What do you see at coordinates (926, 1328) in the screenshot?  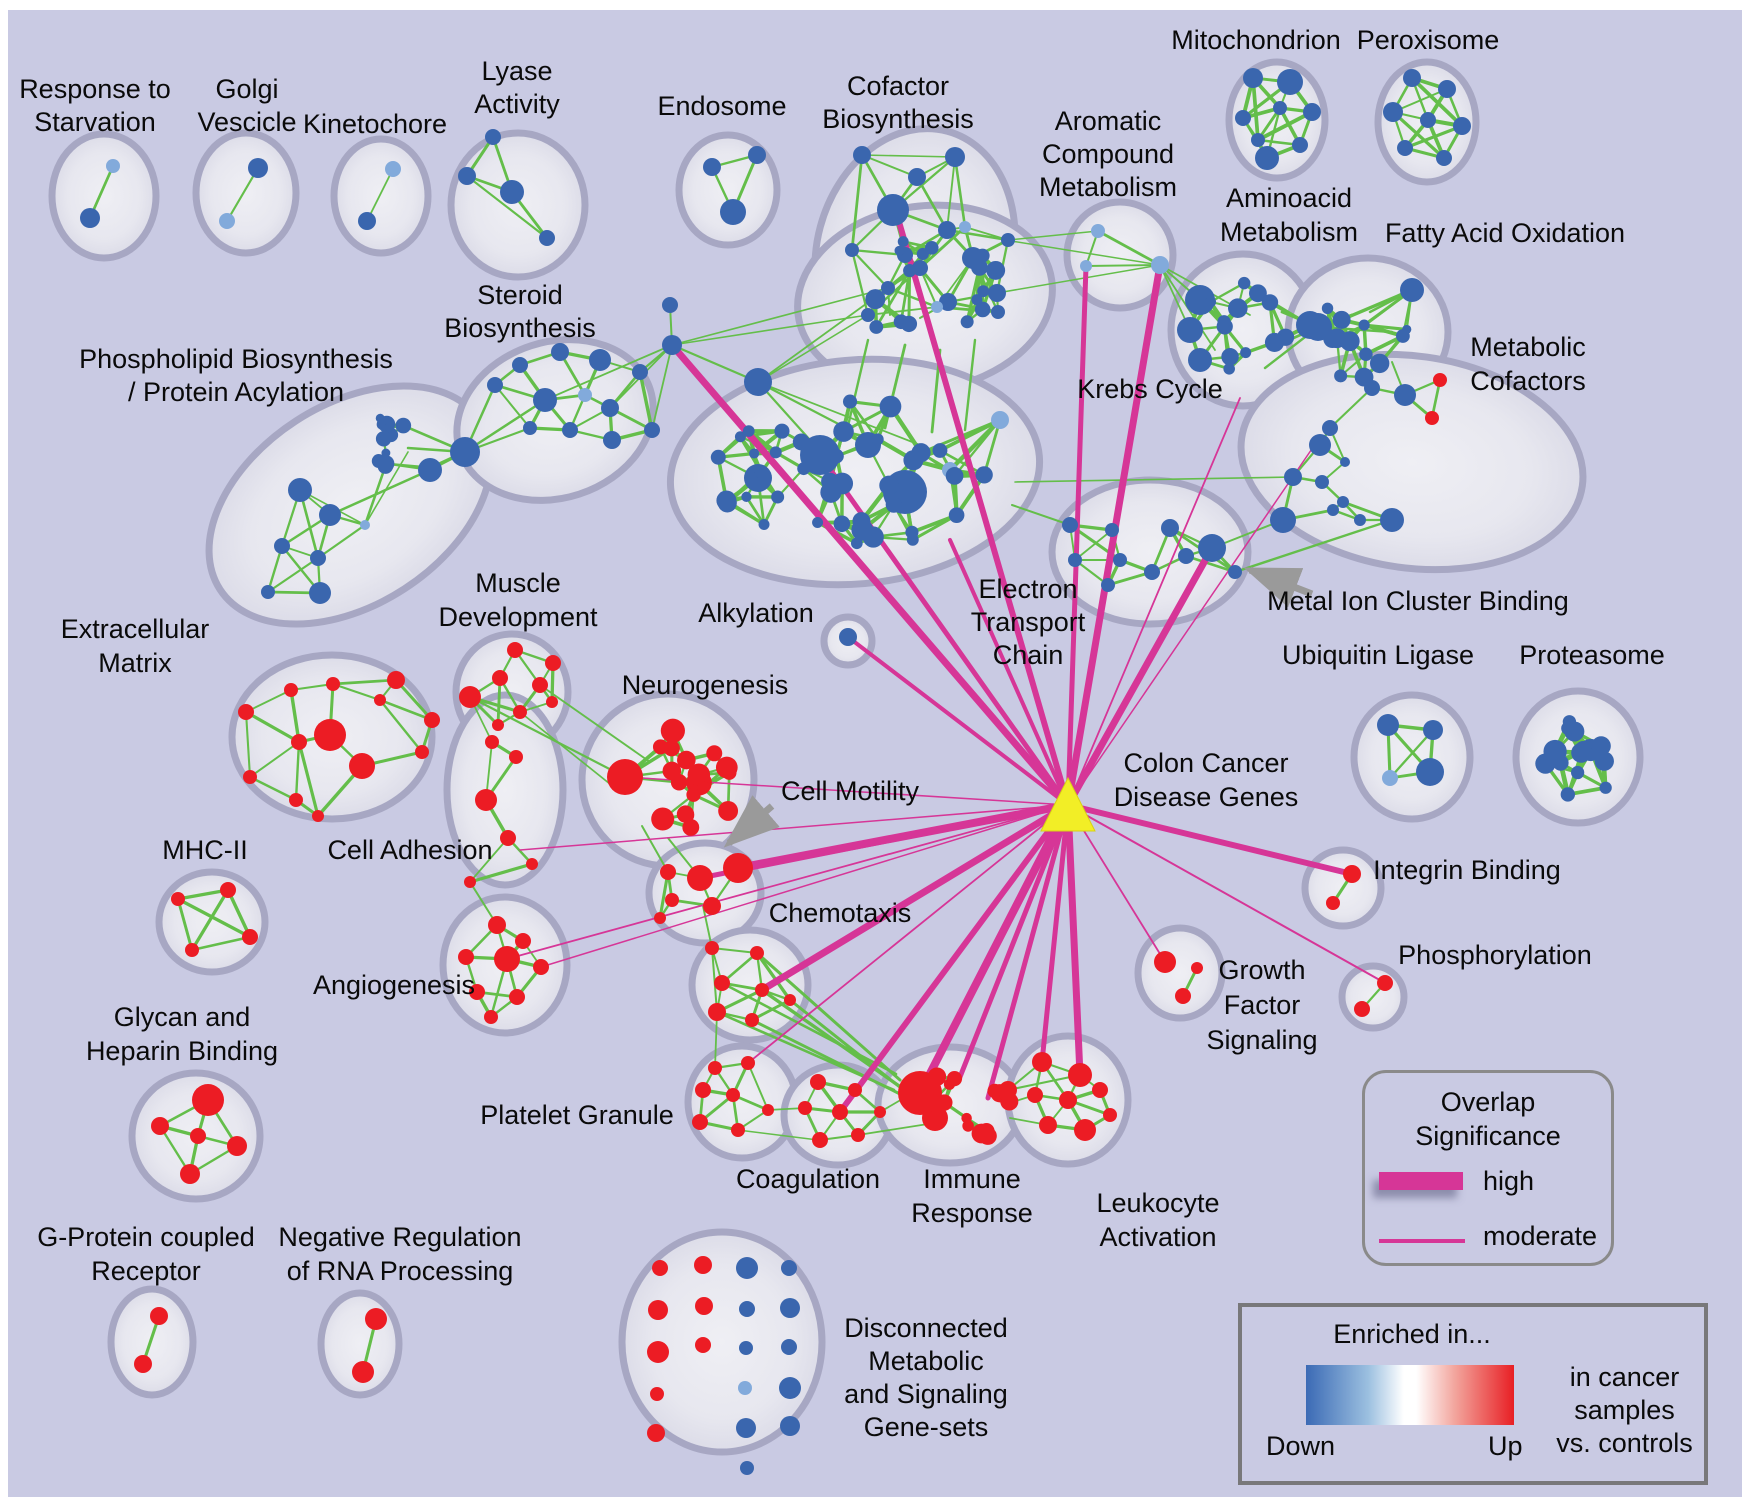 I see `cluster-label-disconnected-gene-sets: Disconnected` at bounding box center [926, 1328].